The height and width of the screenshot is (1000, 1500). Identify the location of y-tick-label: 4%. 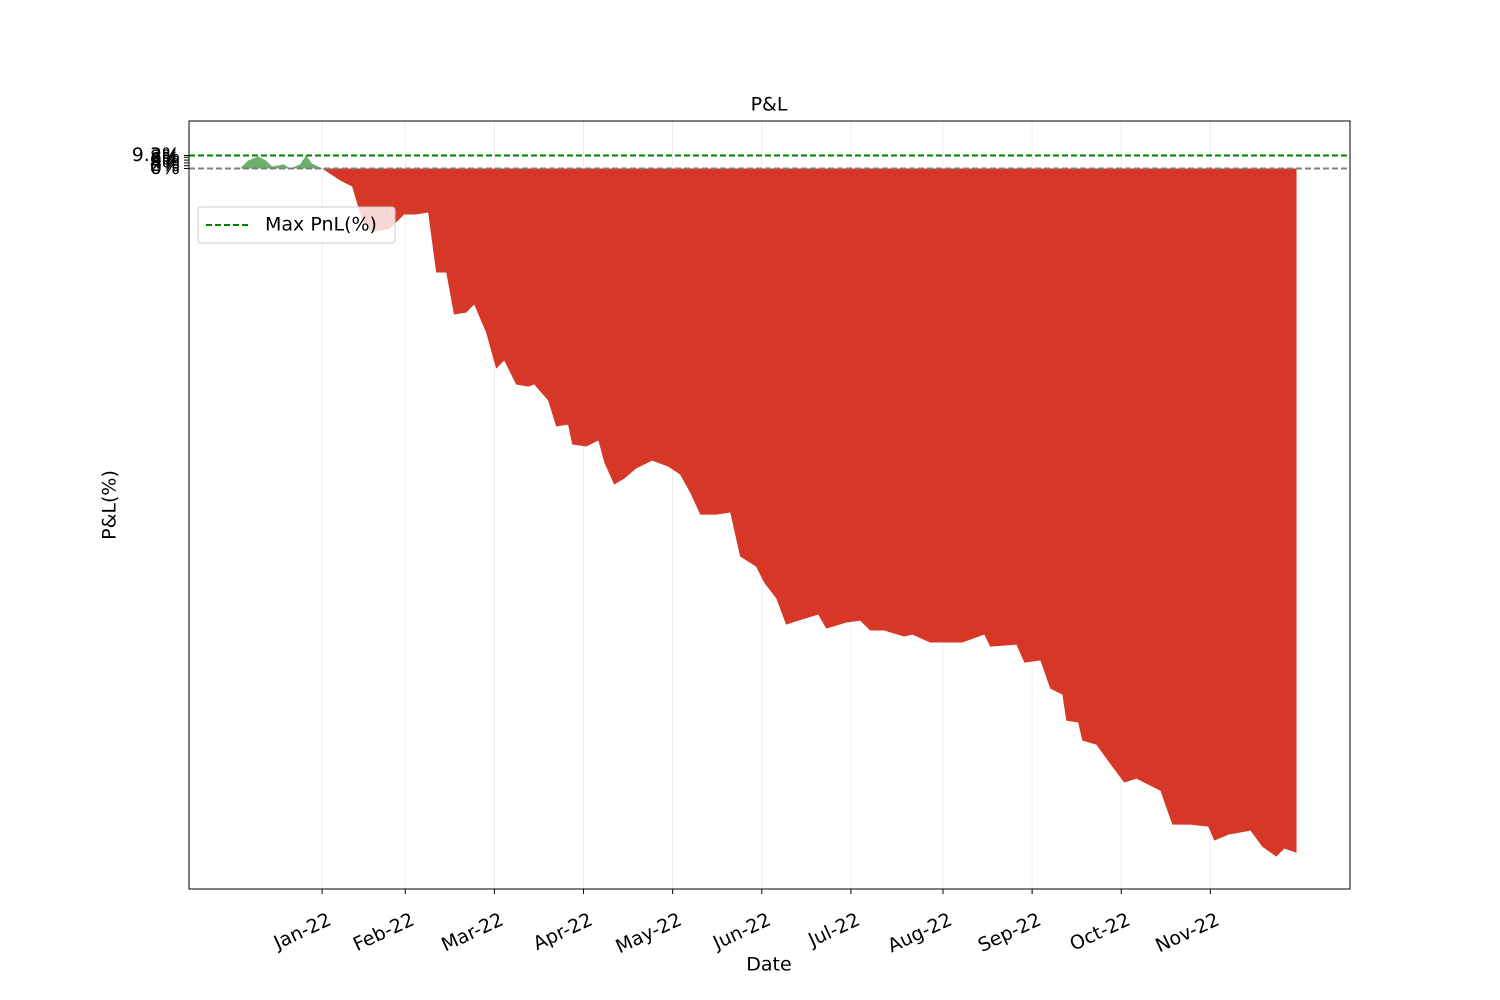
(165, 162).